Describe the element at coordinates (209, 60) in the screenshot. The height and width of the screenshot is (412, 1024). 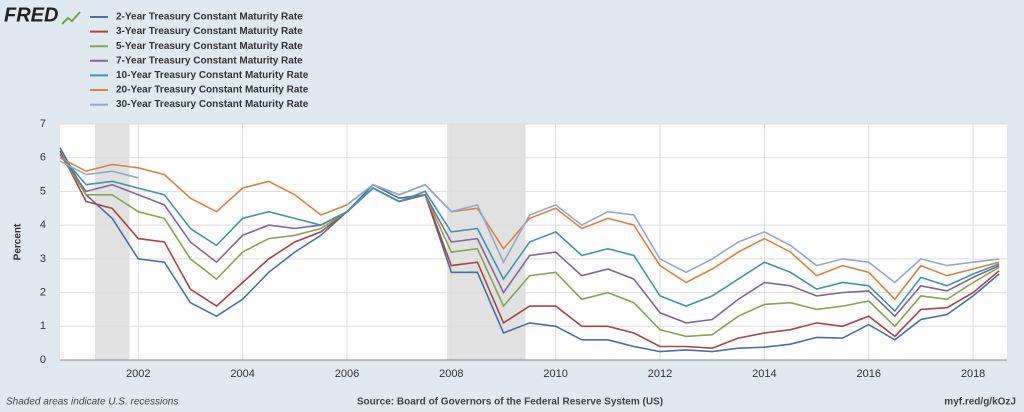
I see `legend-label: 7-Year Treasury Constant Maturity Rate` at that location.